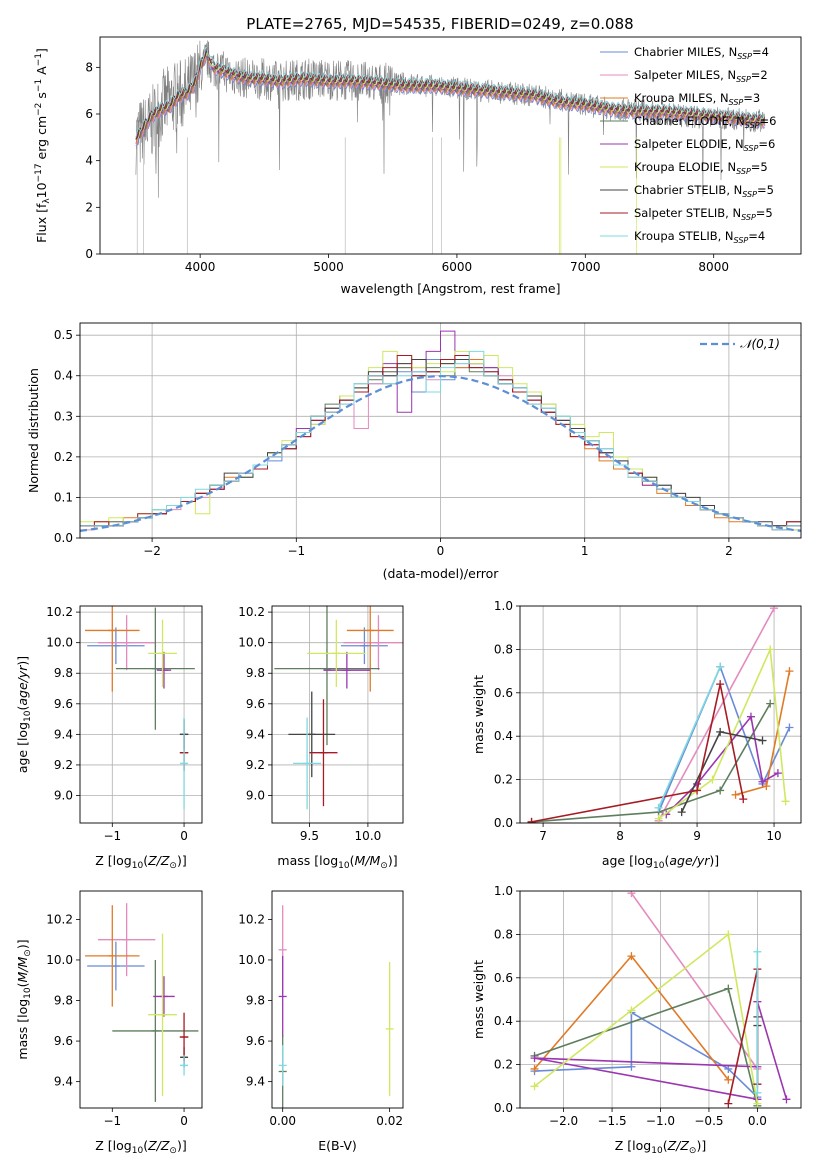  What do you see at coordinates (113, 860) in the screenshot?
I see `x-axis-label-part: Z [log` at bounding box center [113, 860].